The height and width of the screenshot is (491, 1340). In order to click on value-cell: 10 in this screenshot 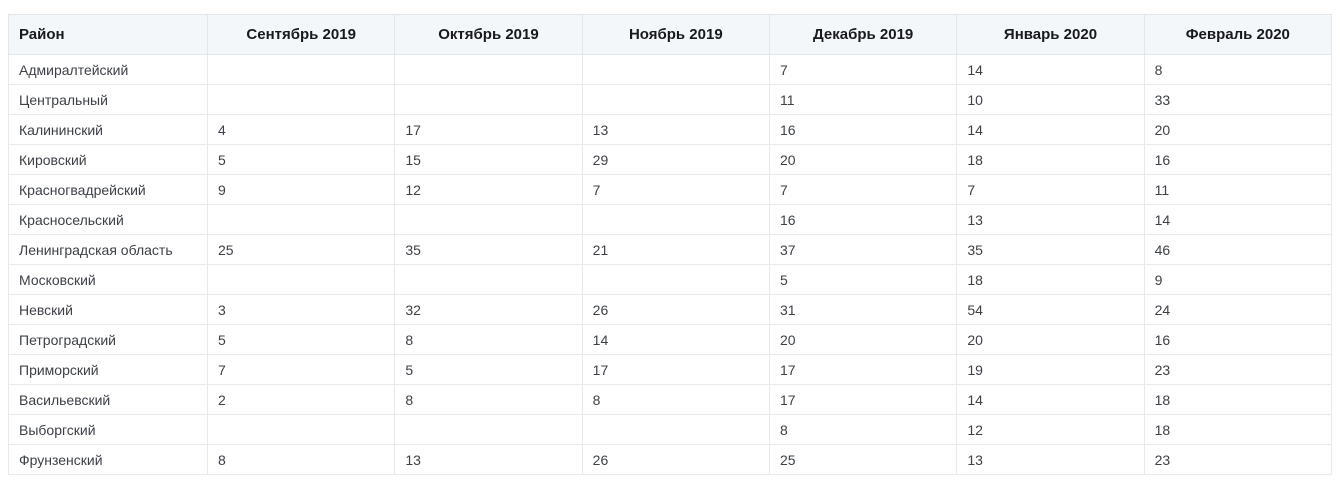, I will do `click(1050, 99)`.